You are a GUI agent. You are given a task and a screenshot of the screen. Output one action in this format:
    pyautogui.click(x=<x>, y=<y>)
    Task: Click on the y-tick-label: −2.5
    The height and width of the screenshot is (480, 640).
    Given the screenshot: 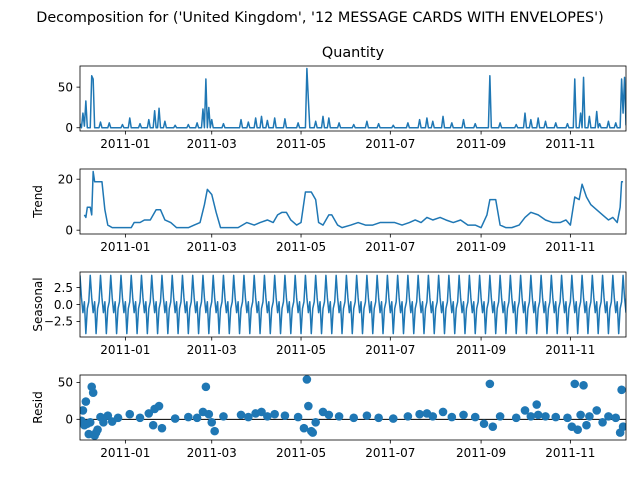 What is the action you would take?
    pyautogui.click(x=58, y=322)
    